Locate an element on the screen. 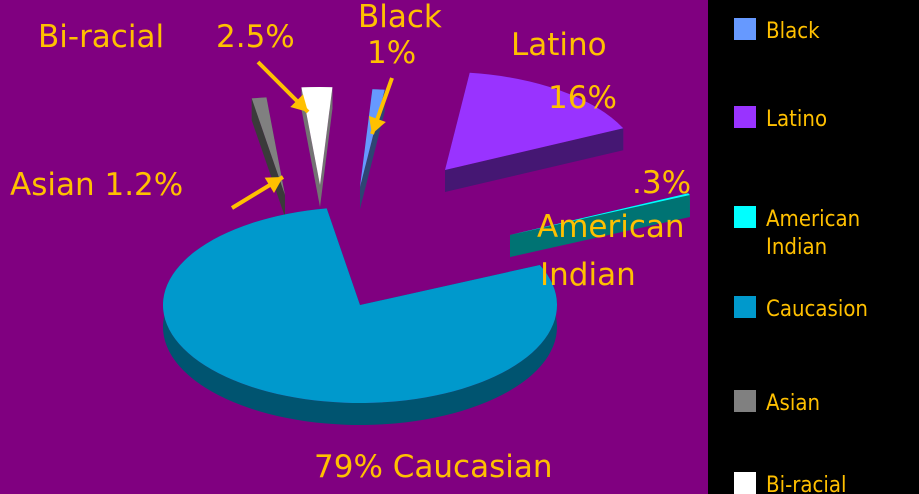  legend-label: Caucasion is located at coordinates (817, 309).